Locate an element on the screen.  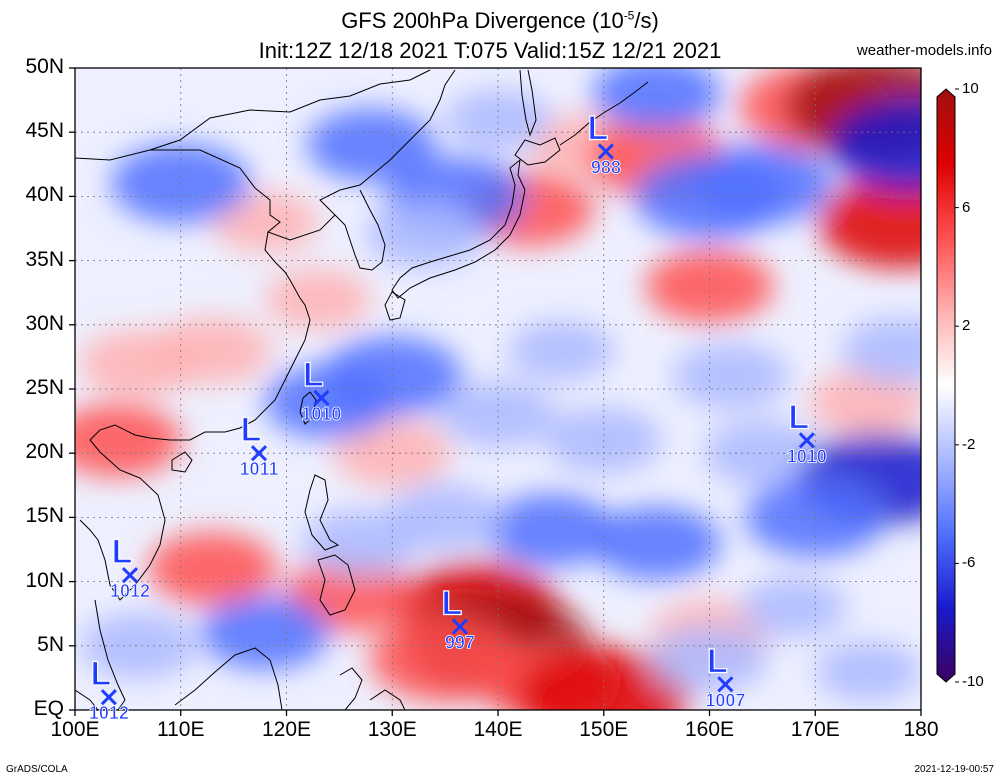
coast-new-guinea is located at coordinates (387, 699).